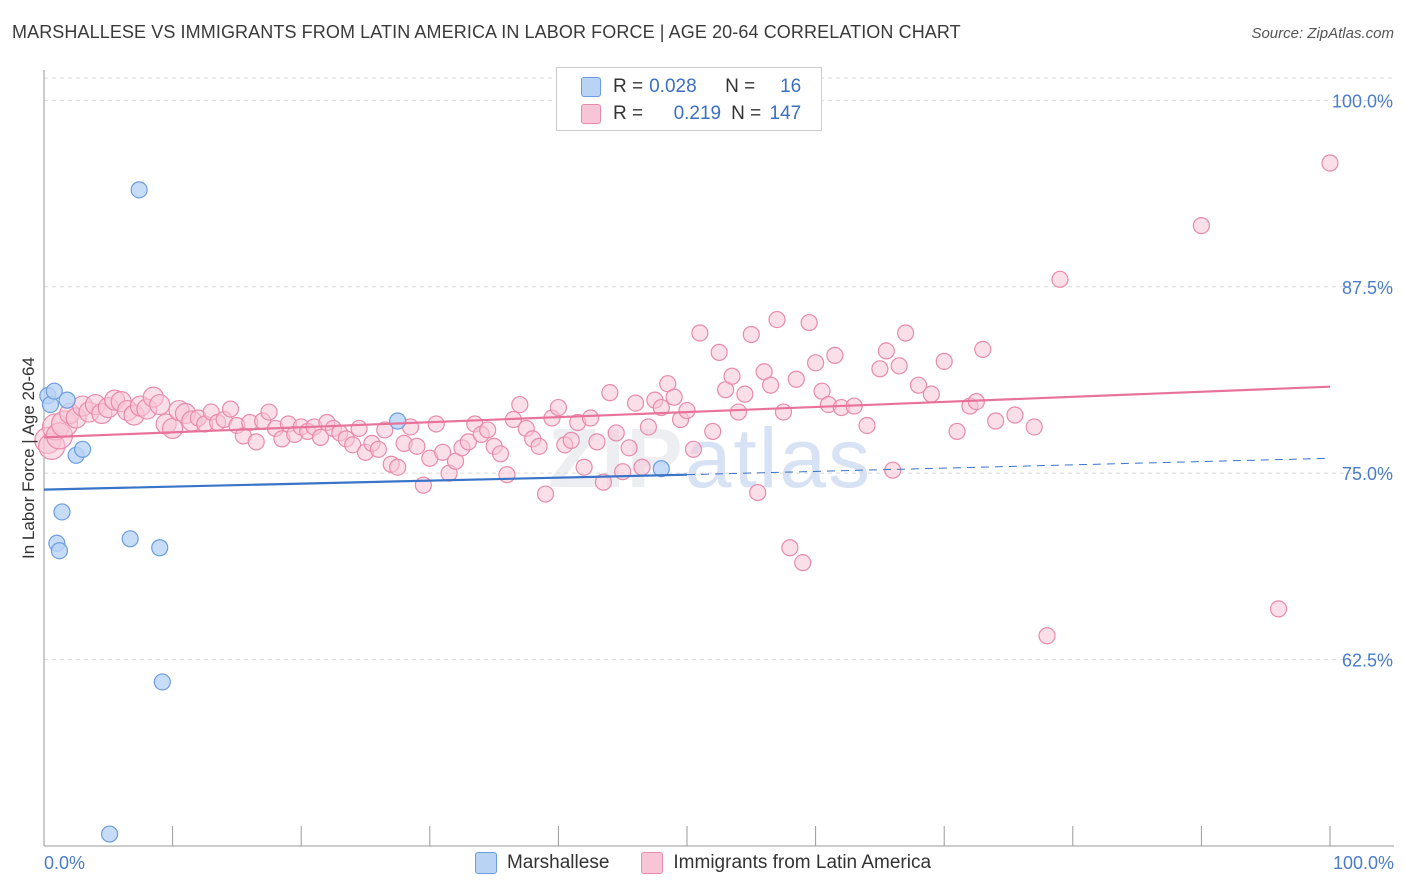 The image size is (1406, 892). What do you see at coordinates (64, 863) in the screenshot?
I see `x-tick-label-min: 0.0%` at bounding box center [64, 863].